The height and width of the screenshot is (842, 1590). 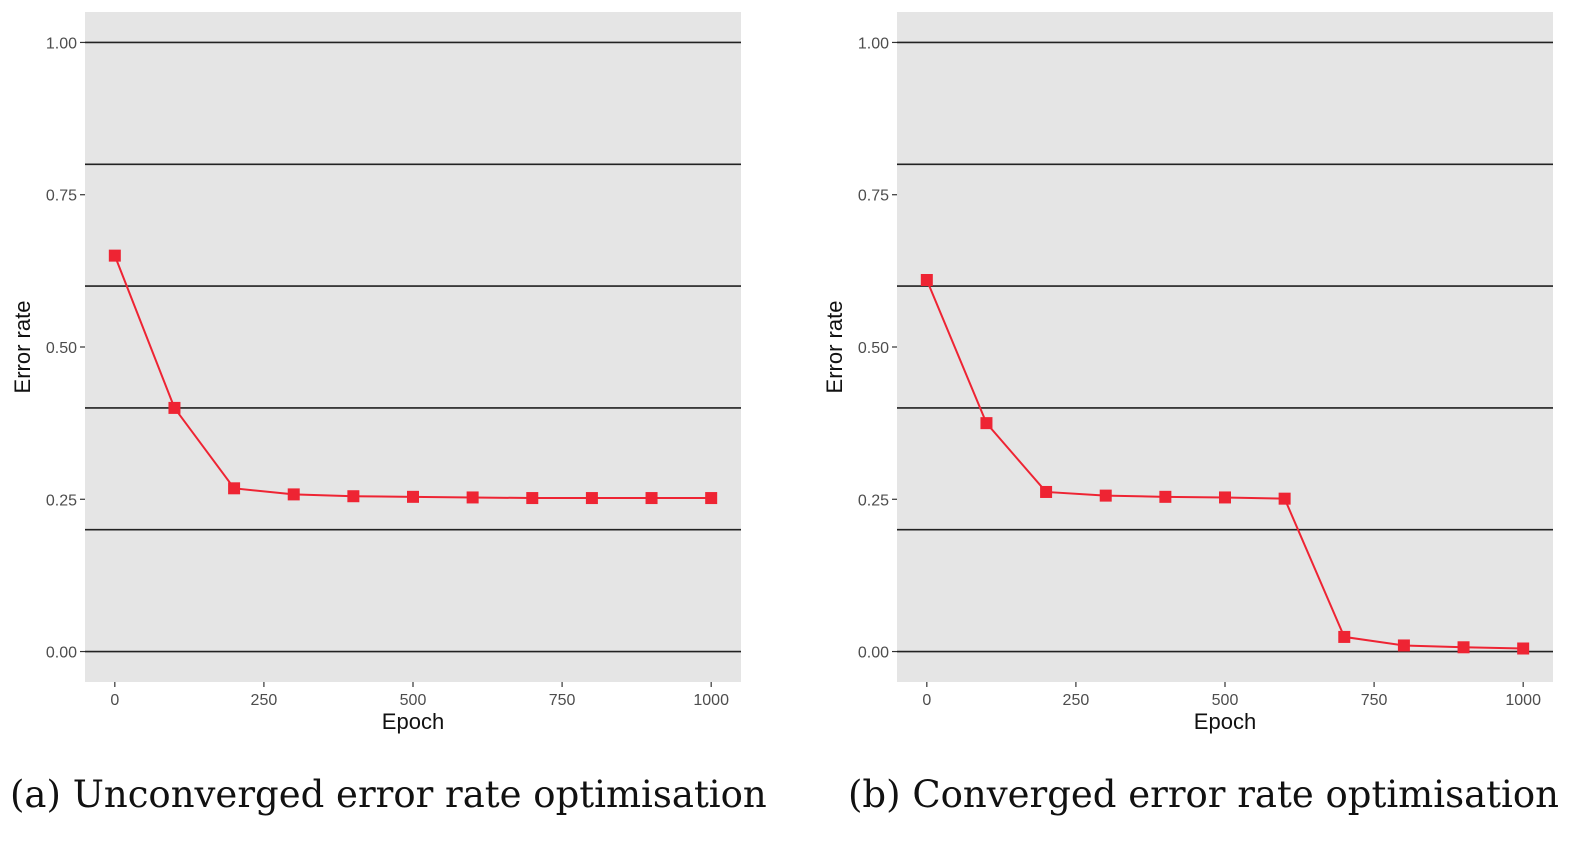 What do you see at coordinates (22, 347) in the screenshot?
I see `chart-a-y-axis-title: Error rate` at bounding box center [22, 347].